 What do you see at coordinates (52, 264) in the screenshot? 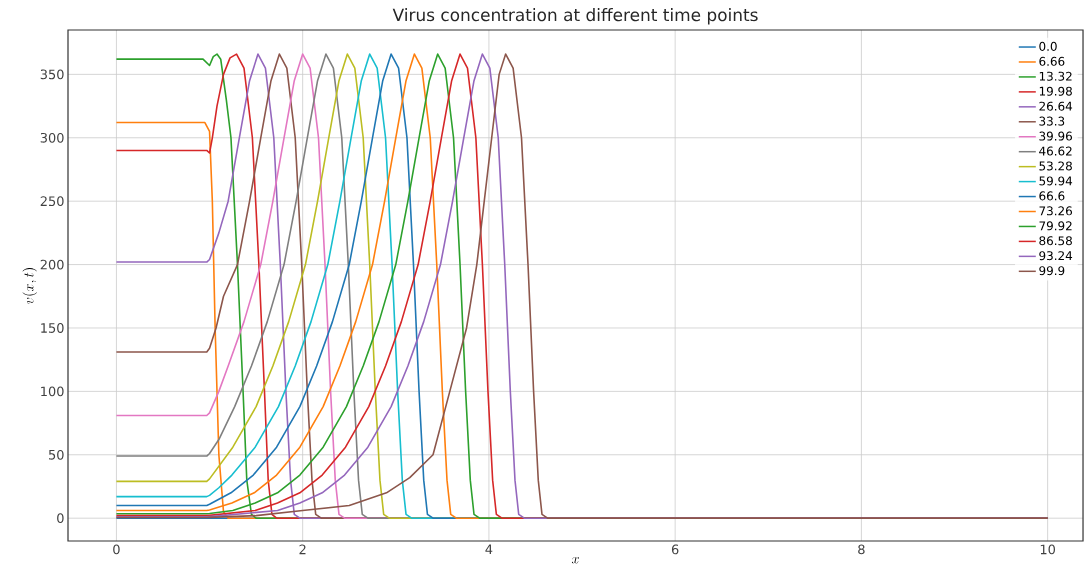
I see `y-tick-label: 200` at bounding box center [52, 264].